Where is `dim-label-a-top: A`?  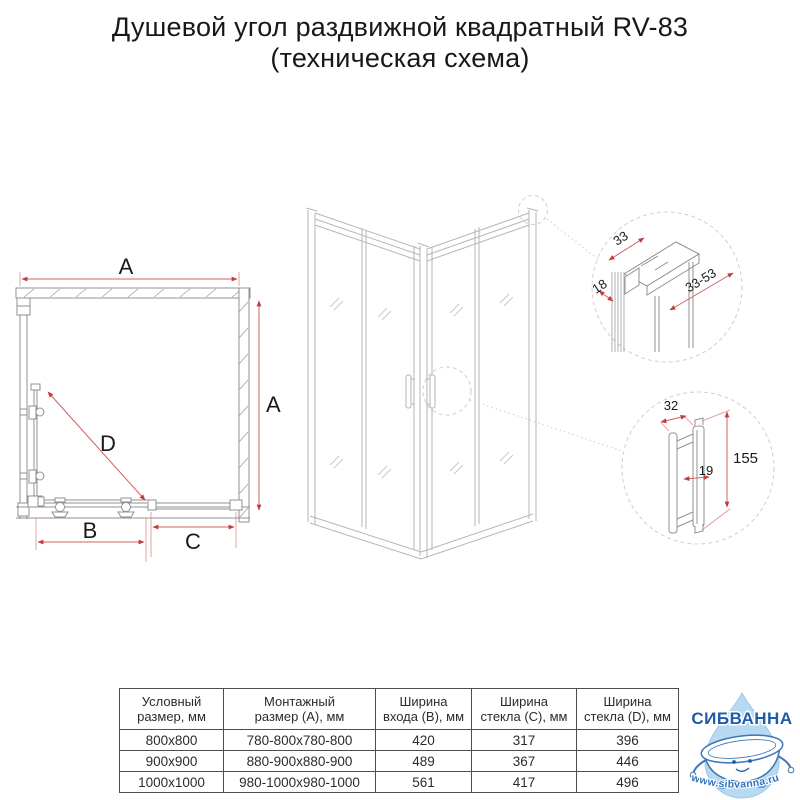 dim-label-a-top: A is located at coordinates (126, 266).